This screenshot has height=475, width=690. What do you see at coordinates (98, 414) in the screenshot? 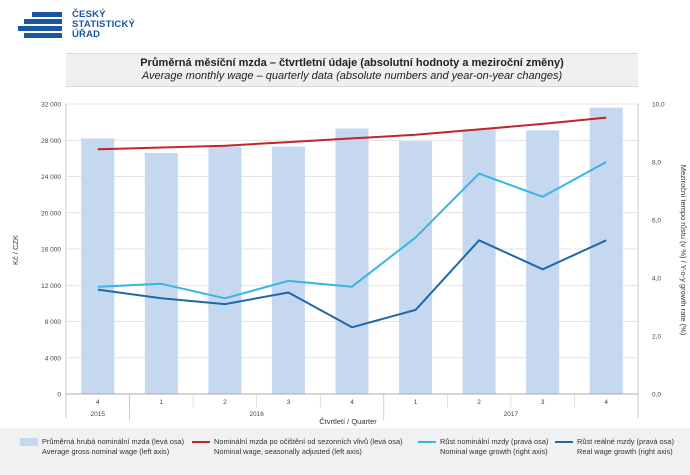
I see `x-year-label: 2015` at bounding box center [98, 414].